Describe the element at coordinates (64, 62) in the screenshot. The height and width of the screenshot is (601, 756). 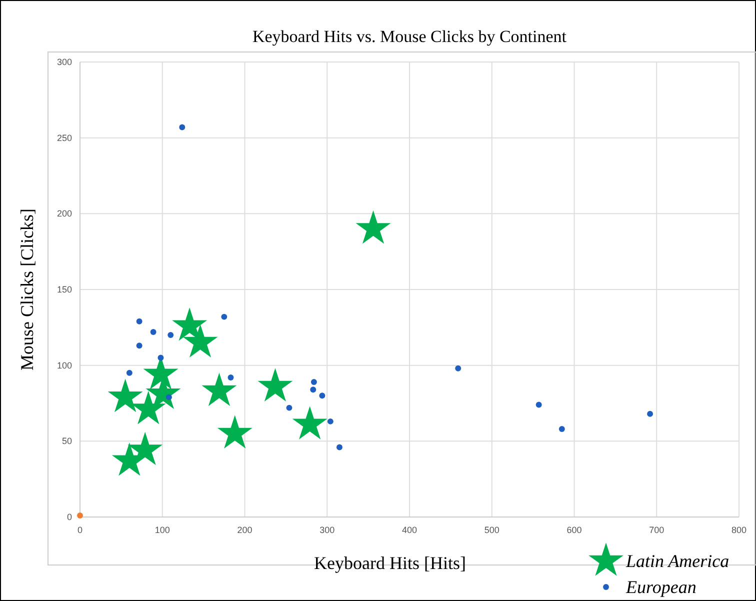
I see `y-tick-label: 300` at that location.